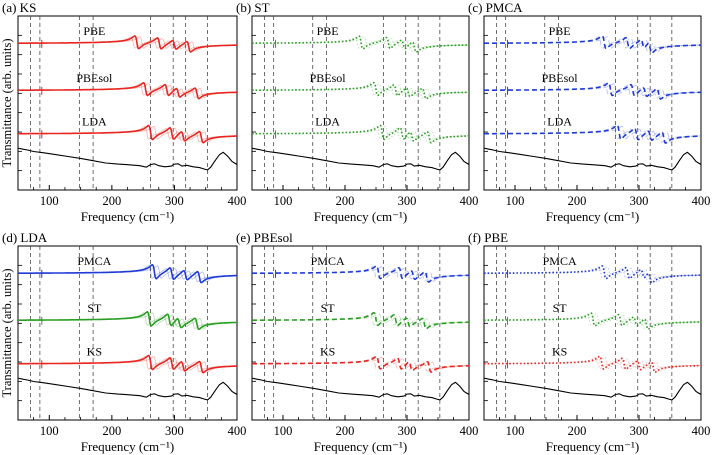 The height and width of the screenshot is (455, 712). What do you see at coordinates (25, 237) in the screenshot?
I see `panel-label: (d) LDA` at bounding box center [25, 237].